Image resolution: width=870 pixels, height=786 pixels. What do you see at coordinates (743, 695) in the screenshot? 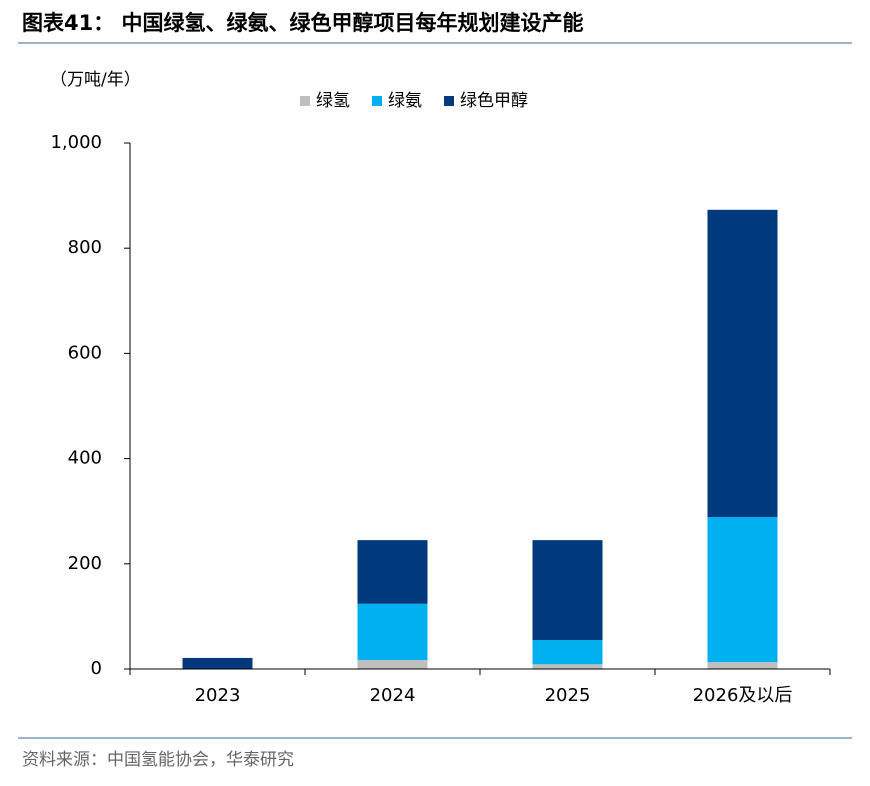
I see `x-tick-label: 2026及以后` at bounding box center [743, 695].